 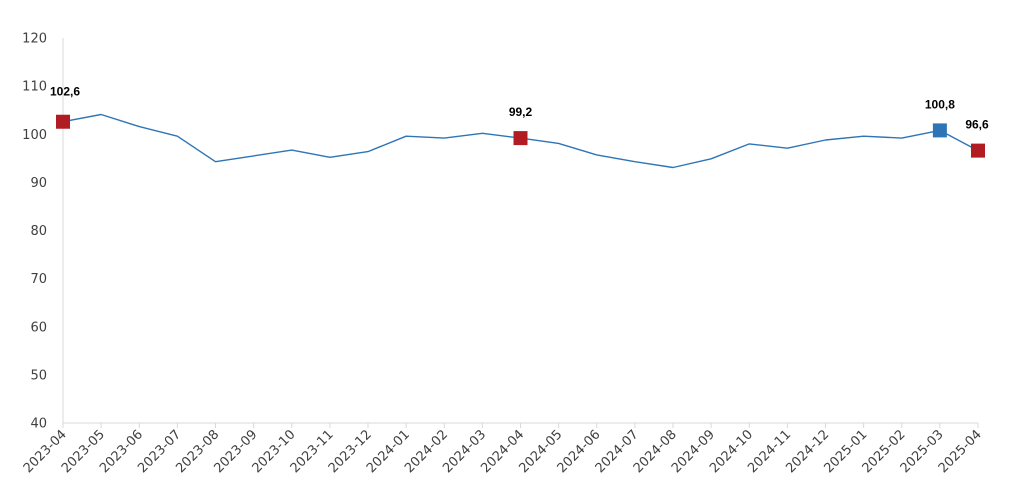 What do you see at coordinates (38, 183) in the screenshot?
I see `y-tick-label: 90` at bounding box center [38, 183].